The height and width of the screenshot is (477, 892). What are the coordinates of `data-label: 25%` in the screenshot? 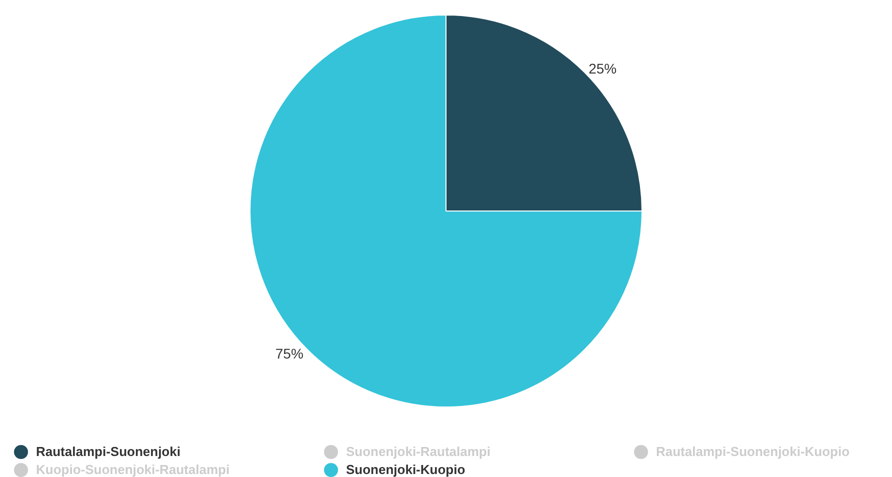 It's located at (602, 68).